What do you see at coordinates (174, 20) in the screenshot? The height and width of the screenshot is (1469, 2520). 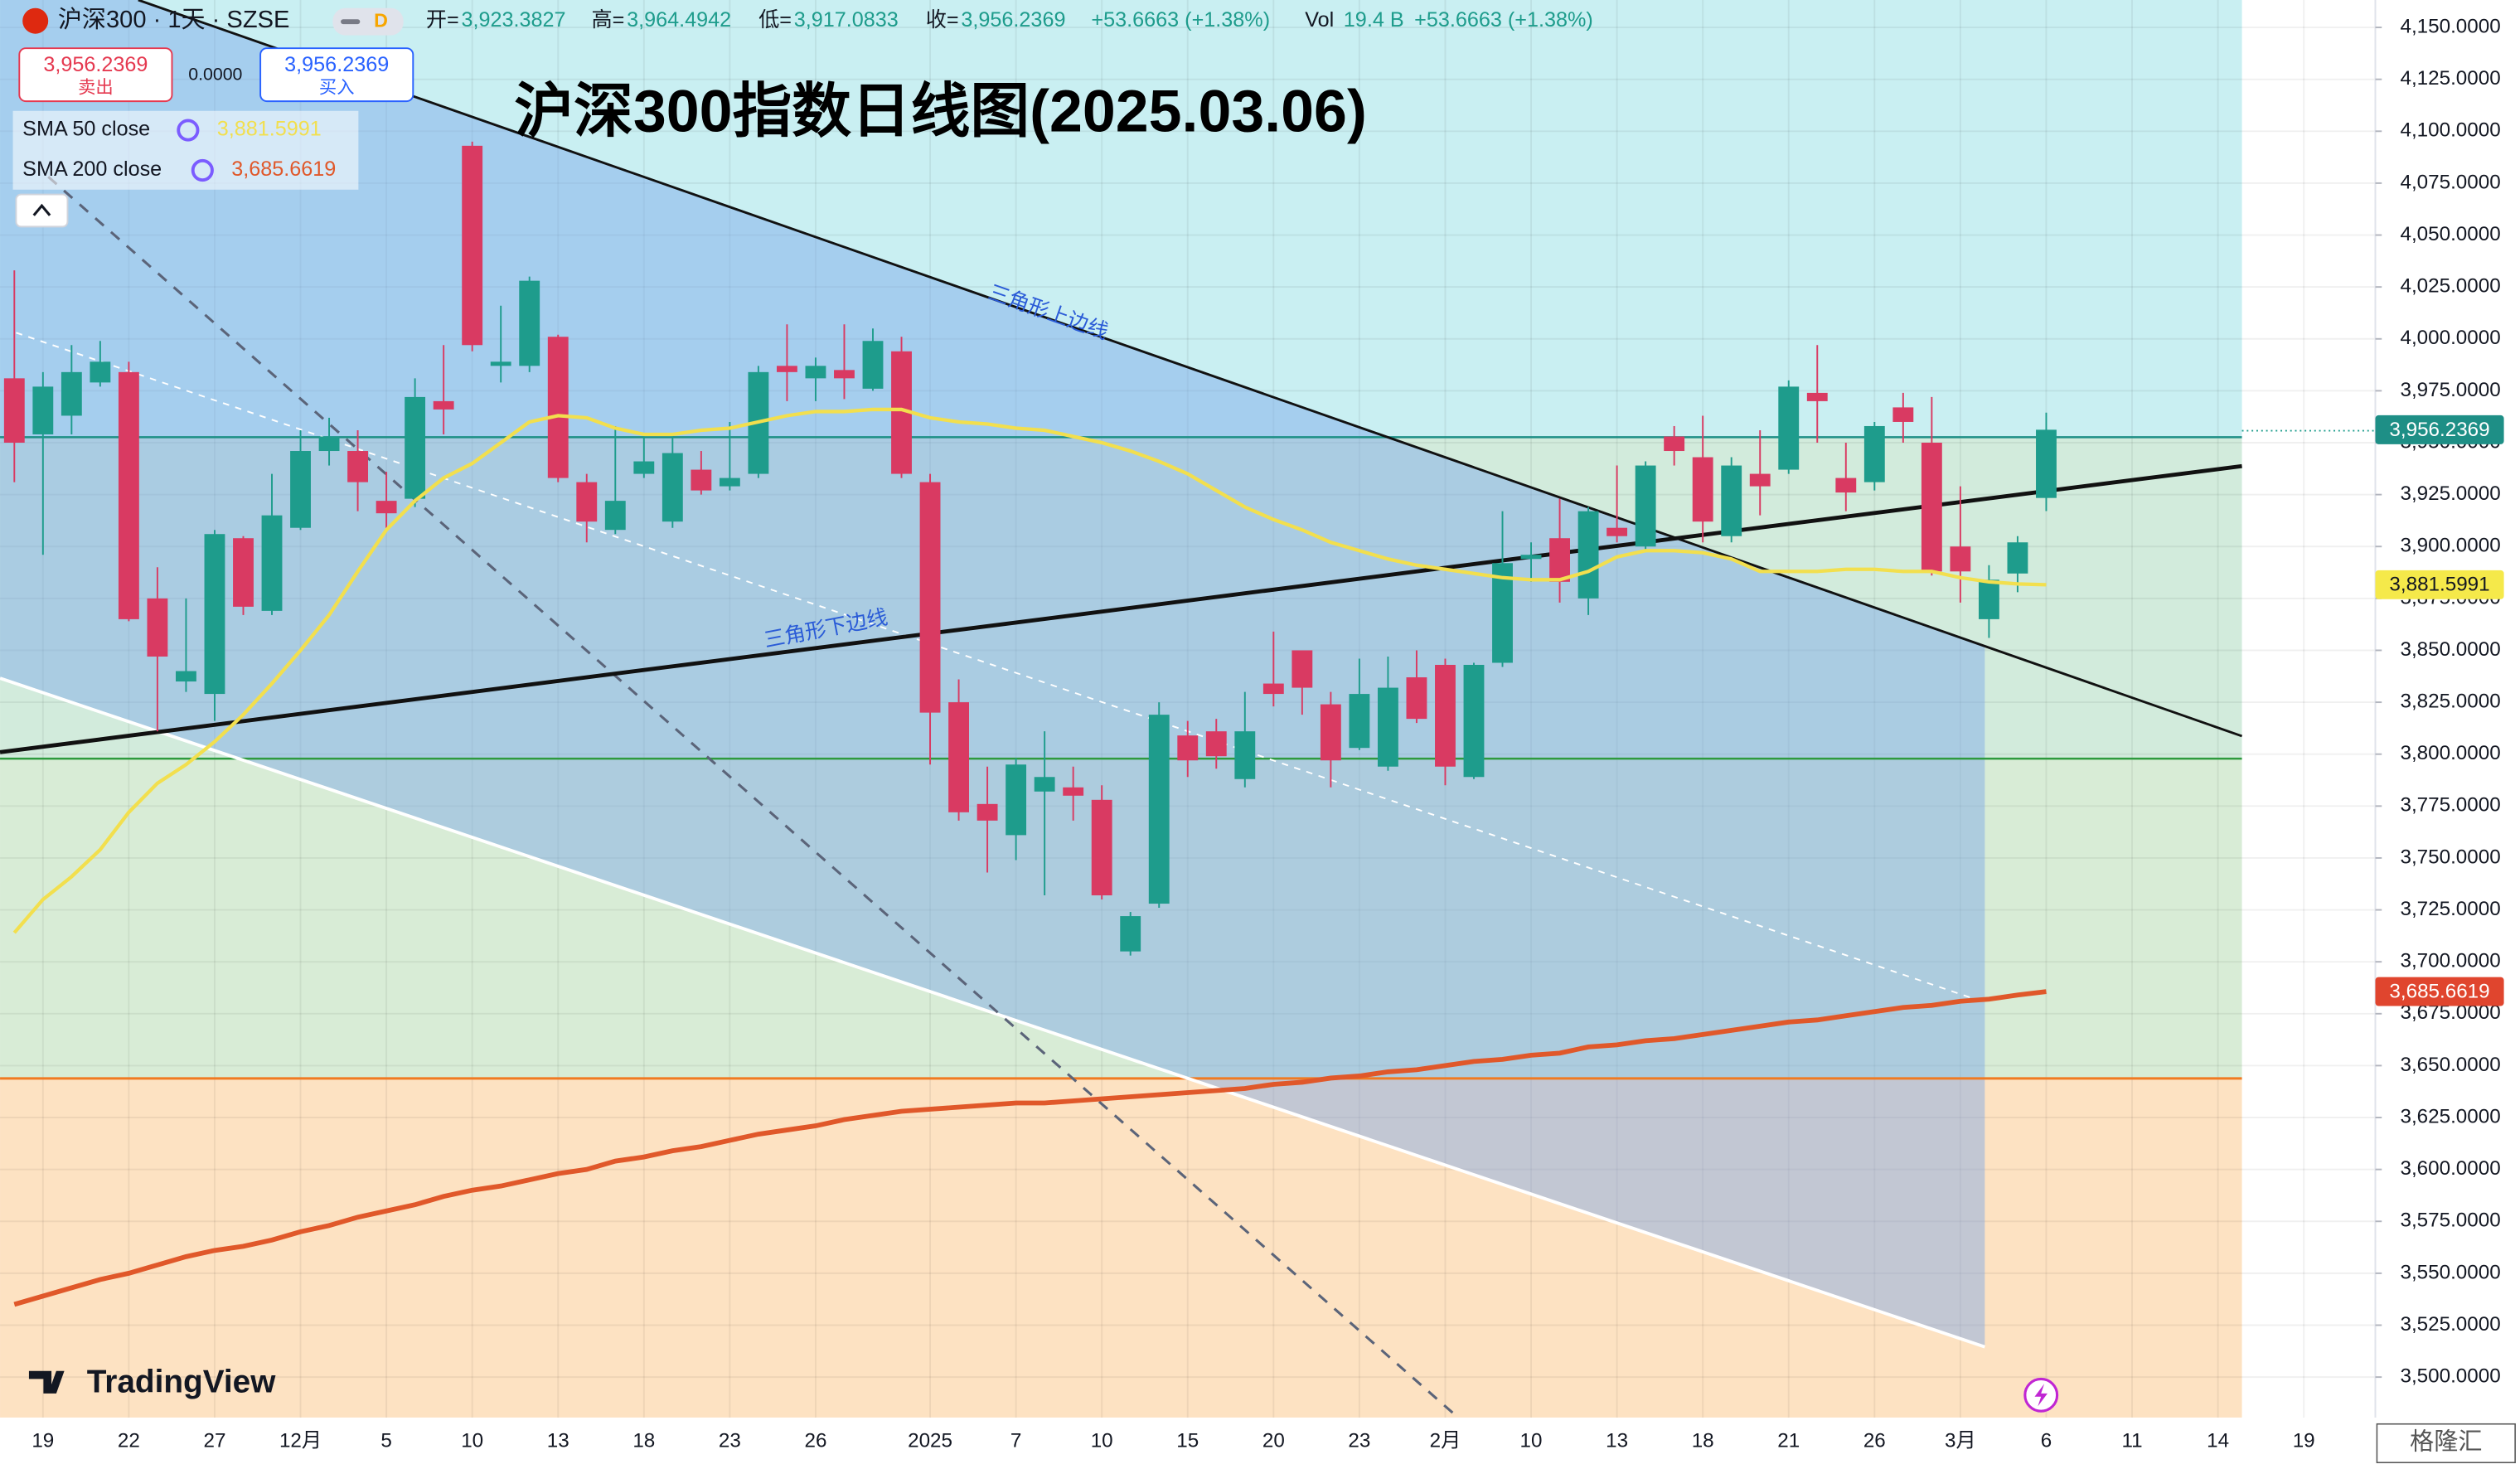 I see `symbol: 沪深300 · 1天 · SZSE` at bounding box center [174, 20].